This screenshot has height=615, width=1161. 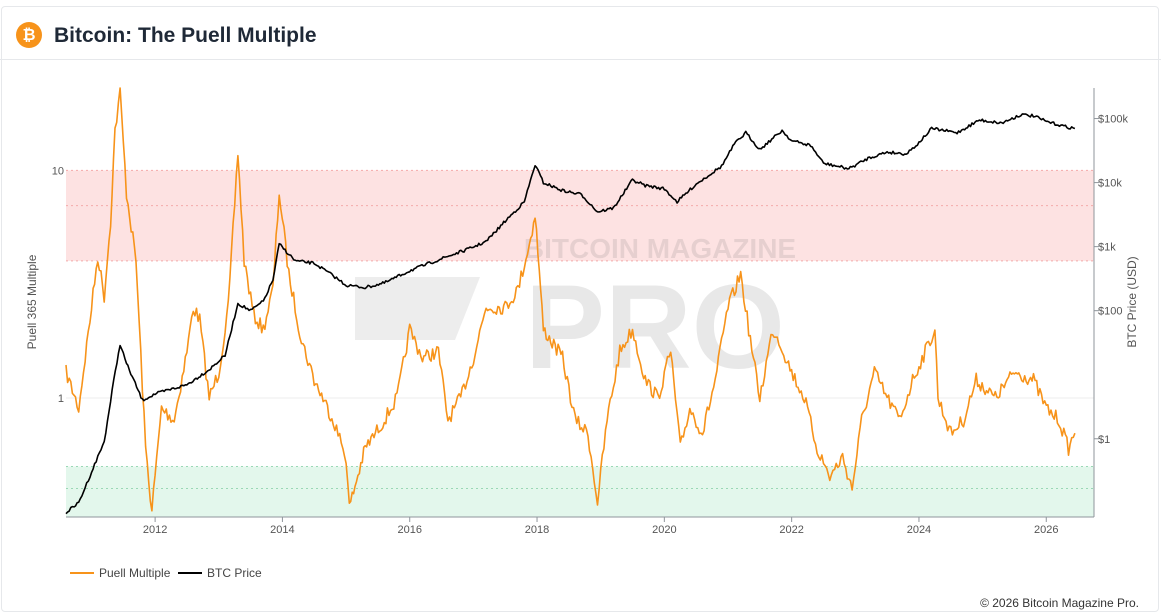 What do you see at coordinates (791, 530) in the screenshot?
I see `x-tick-label: 2022` at bounding box center [791, 530].